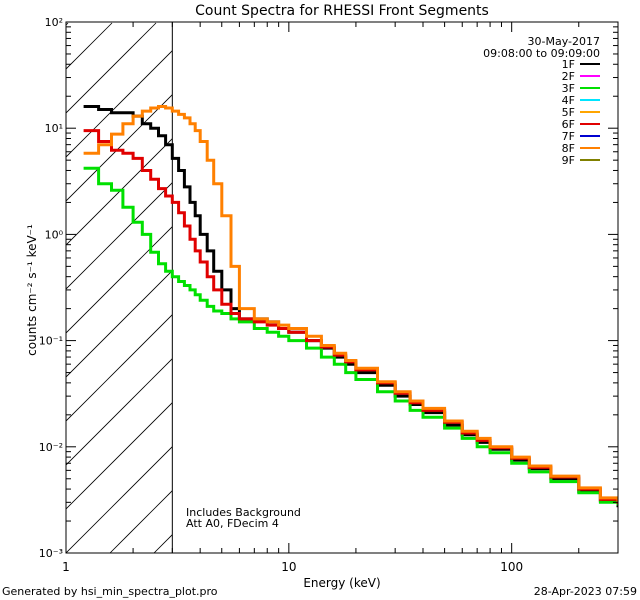 Image resolution: width=640 pixels, height=600 pixels. I want to click on time-range-label: 09:08:00 to 09:09:00, so click(541, 53).